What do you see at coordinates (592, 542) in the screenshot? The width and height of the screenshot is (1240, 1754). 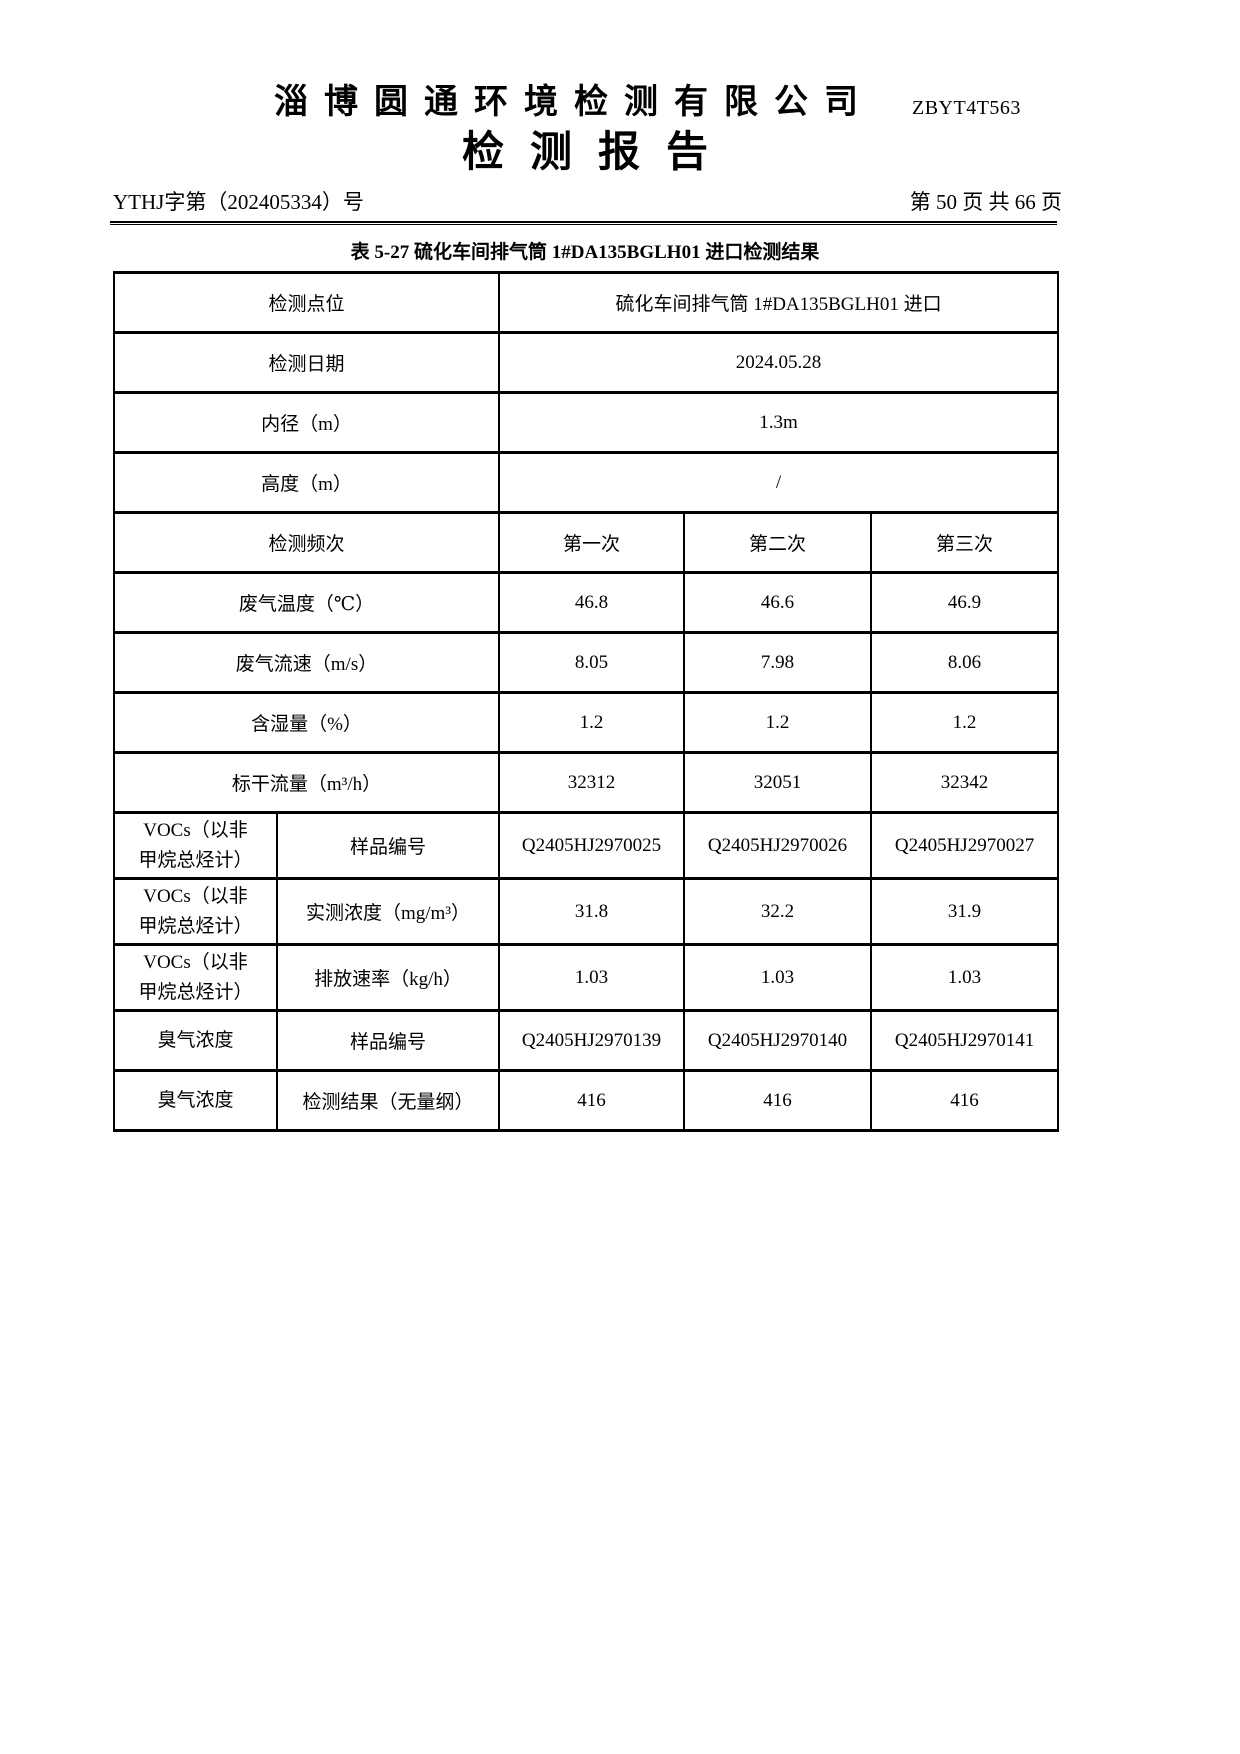 I see `frequency-col-1: 第一次` at bounding box center [592, 542].